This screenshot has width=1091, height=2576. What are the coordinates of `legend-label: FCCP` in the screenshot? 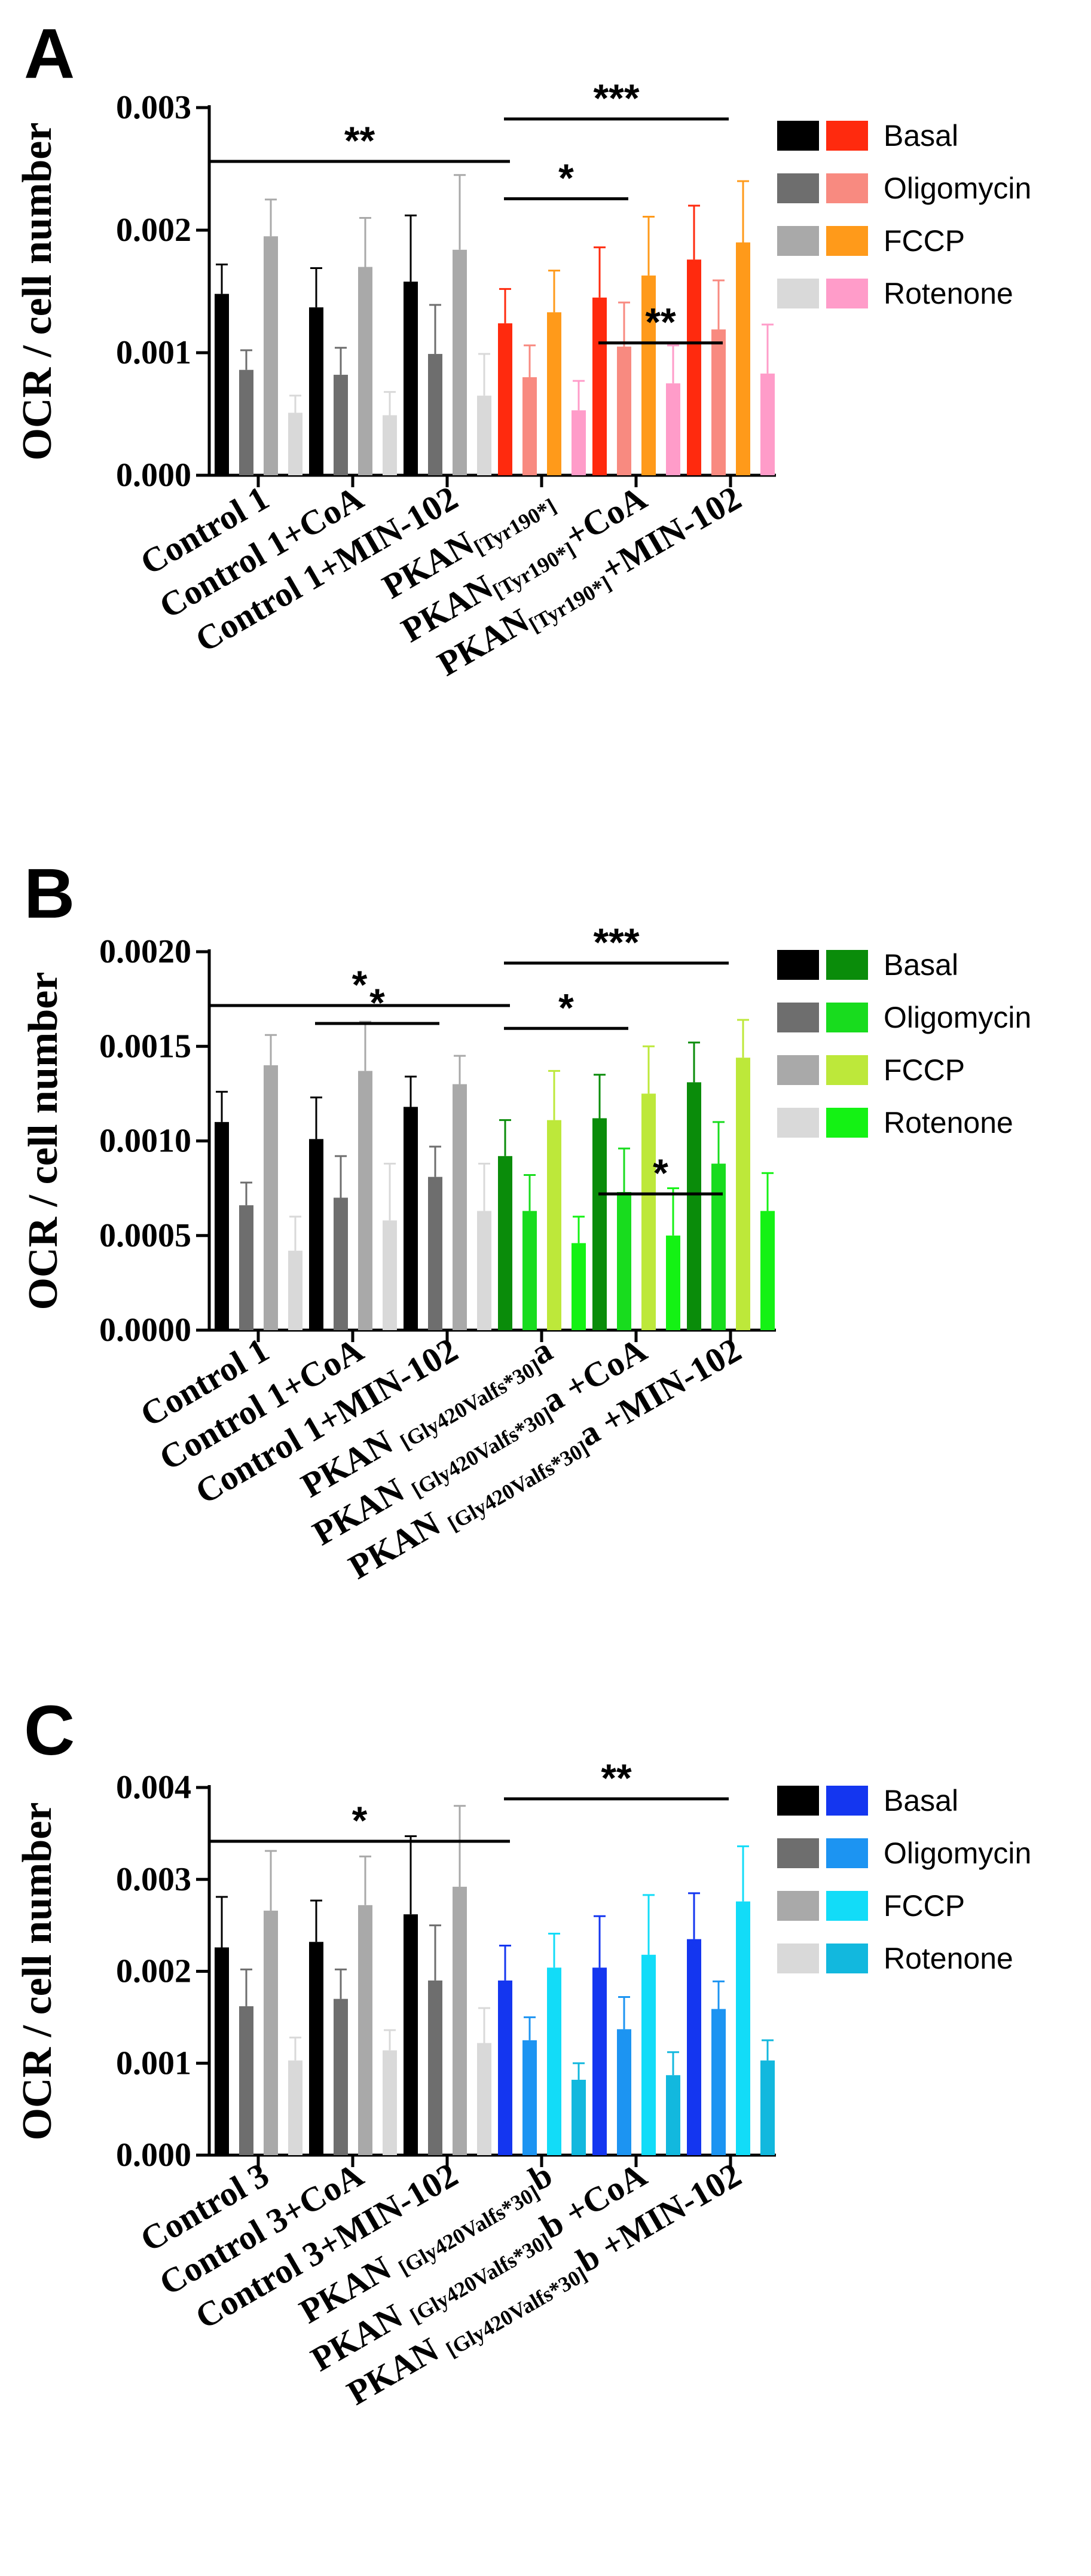 It's located at (924, 241).